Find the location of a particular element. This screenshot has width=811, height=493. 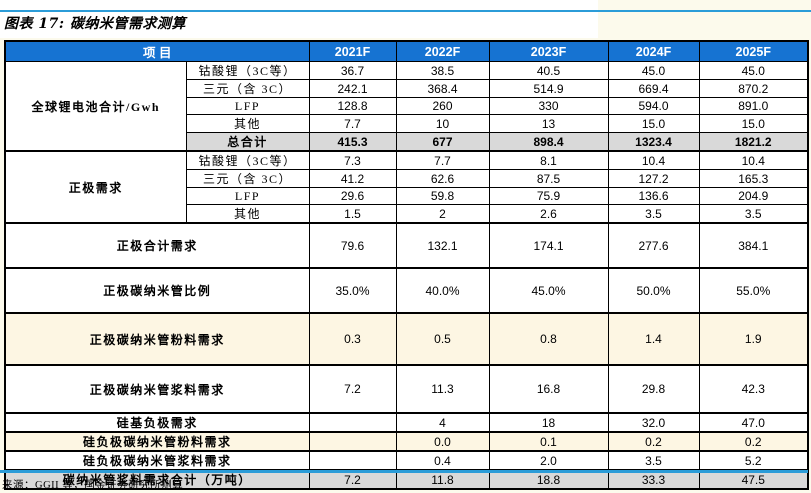

column-header-2022f: 2022F is located at coordinates (442, 51).